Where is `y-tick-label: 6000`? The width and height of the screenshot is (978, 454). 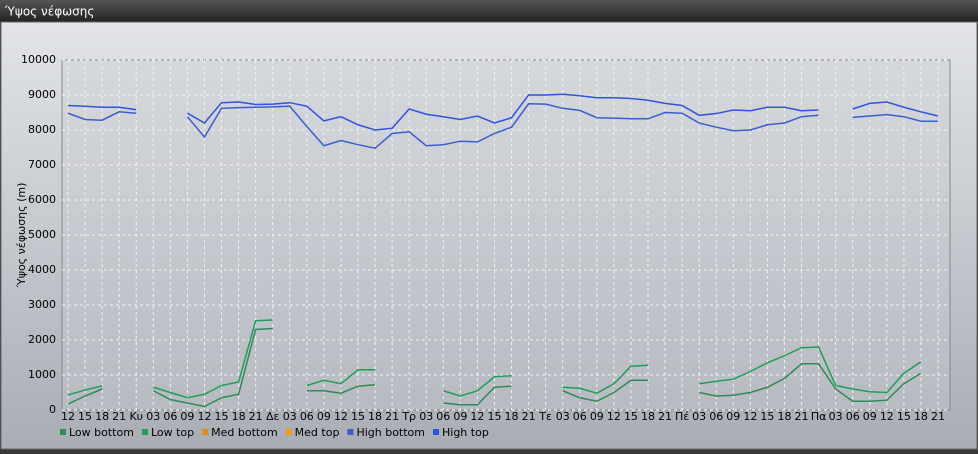 y-tick-label: 6000 is located at coordinates (42, 199).